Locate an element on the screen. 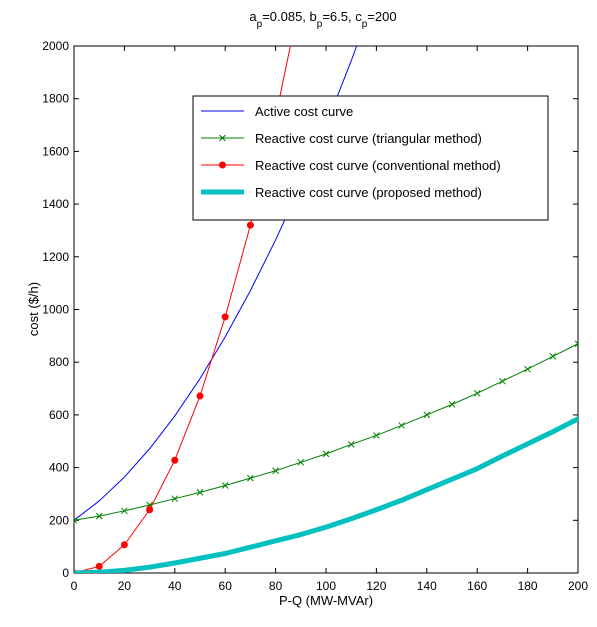 This screenshot has width=597, height=627. x-tick-label: 60 is located at coordinates (226, 586).